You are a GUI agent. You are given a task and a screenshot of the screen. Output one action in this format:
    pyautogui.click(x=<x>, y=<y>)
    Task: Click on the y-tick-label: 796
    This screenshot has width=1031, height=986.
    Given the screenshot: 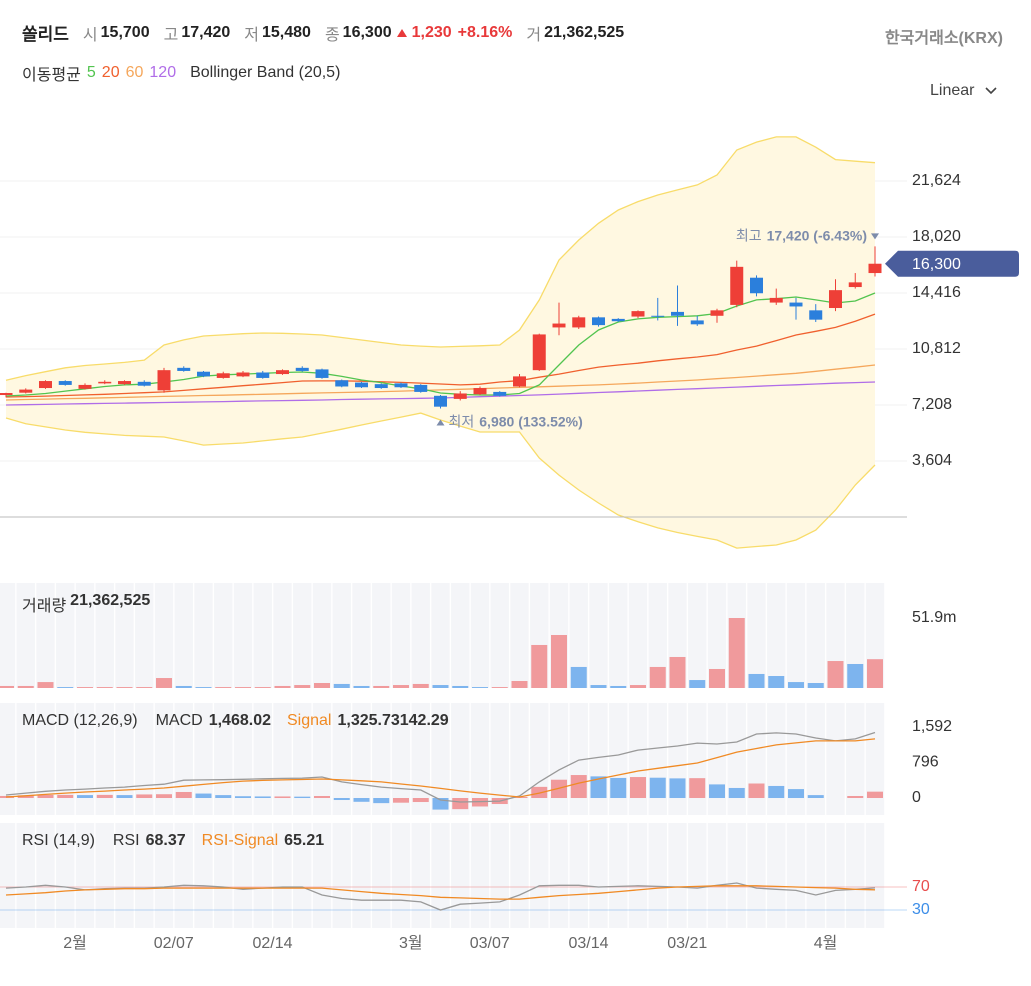 What is the action you would take?
    pyautogui.click(x=925, y=762)
    